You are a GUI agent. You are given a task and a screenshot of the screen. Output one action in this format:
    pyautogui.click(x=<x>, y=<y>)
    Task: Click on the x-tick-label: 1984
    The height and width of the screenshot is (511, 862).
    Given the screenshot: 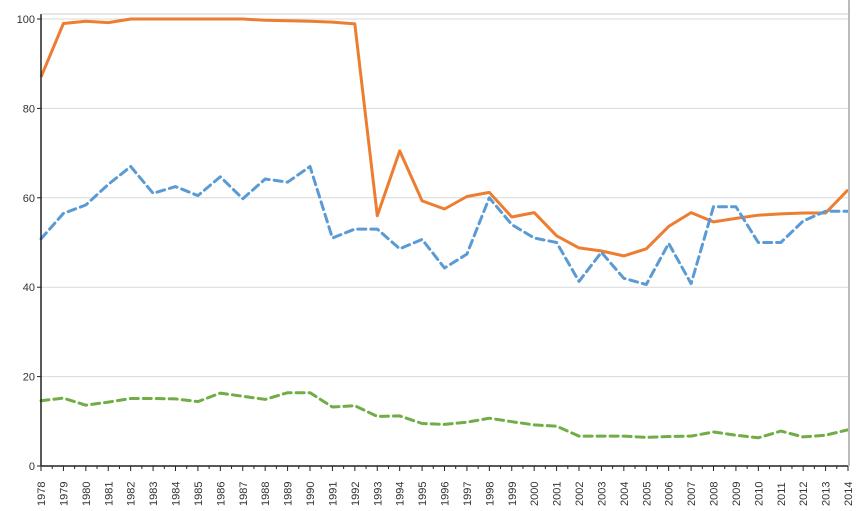 What is the action you would take?
    pyautogui.click(x=177, y=494)
    